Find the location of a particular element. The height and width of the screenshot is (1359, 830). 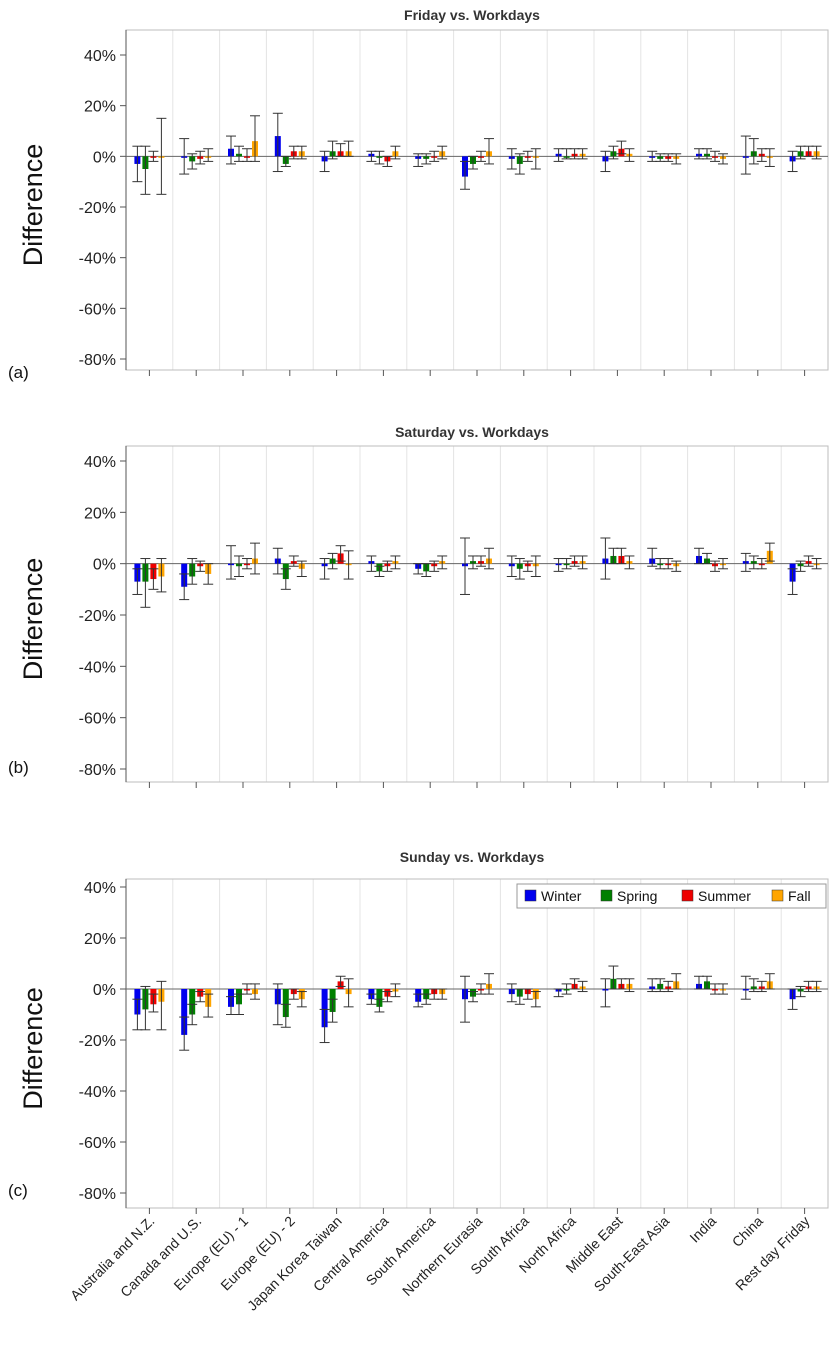

x-tick-label: Northern Eurasia is located at coordinates (442, 1256).